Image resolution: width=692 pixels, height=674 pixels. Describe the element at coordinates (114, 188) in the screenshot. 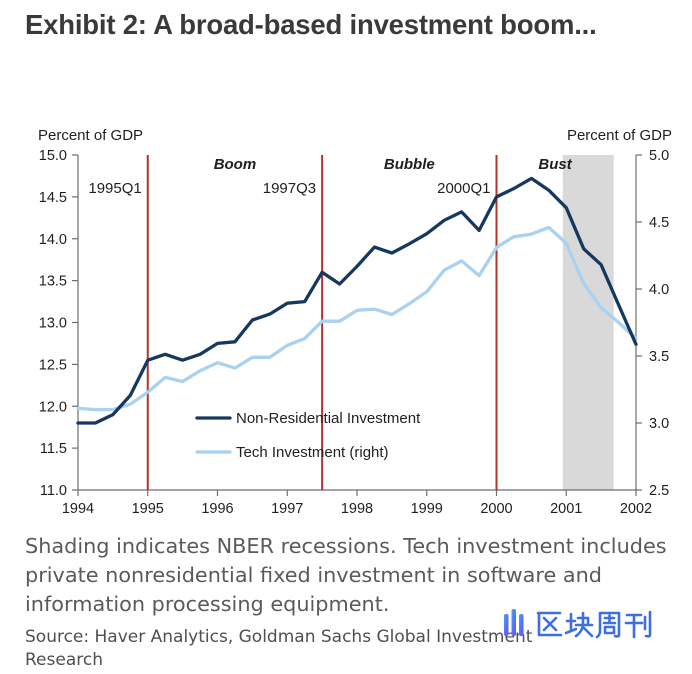

I see `event-label: 1995Q1` at that location.